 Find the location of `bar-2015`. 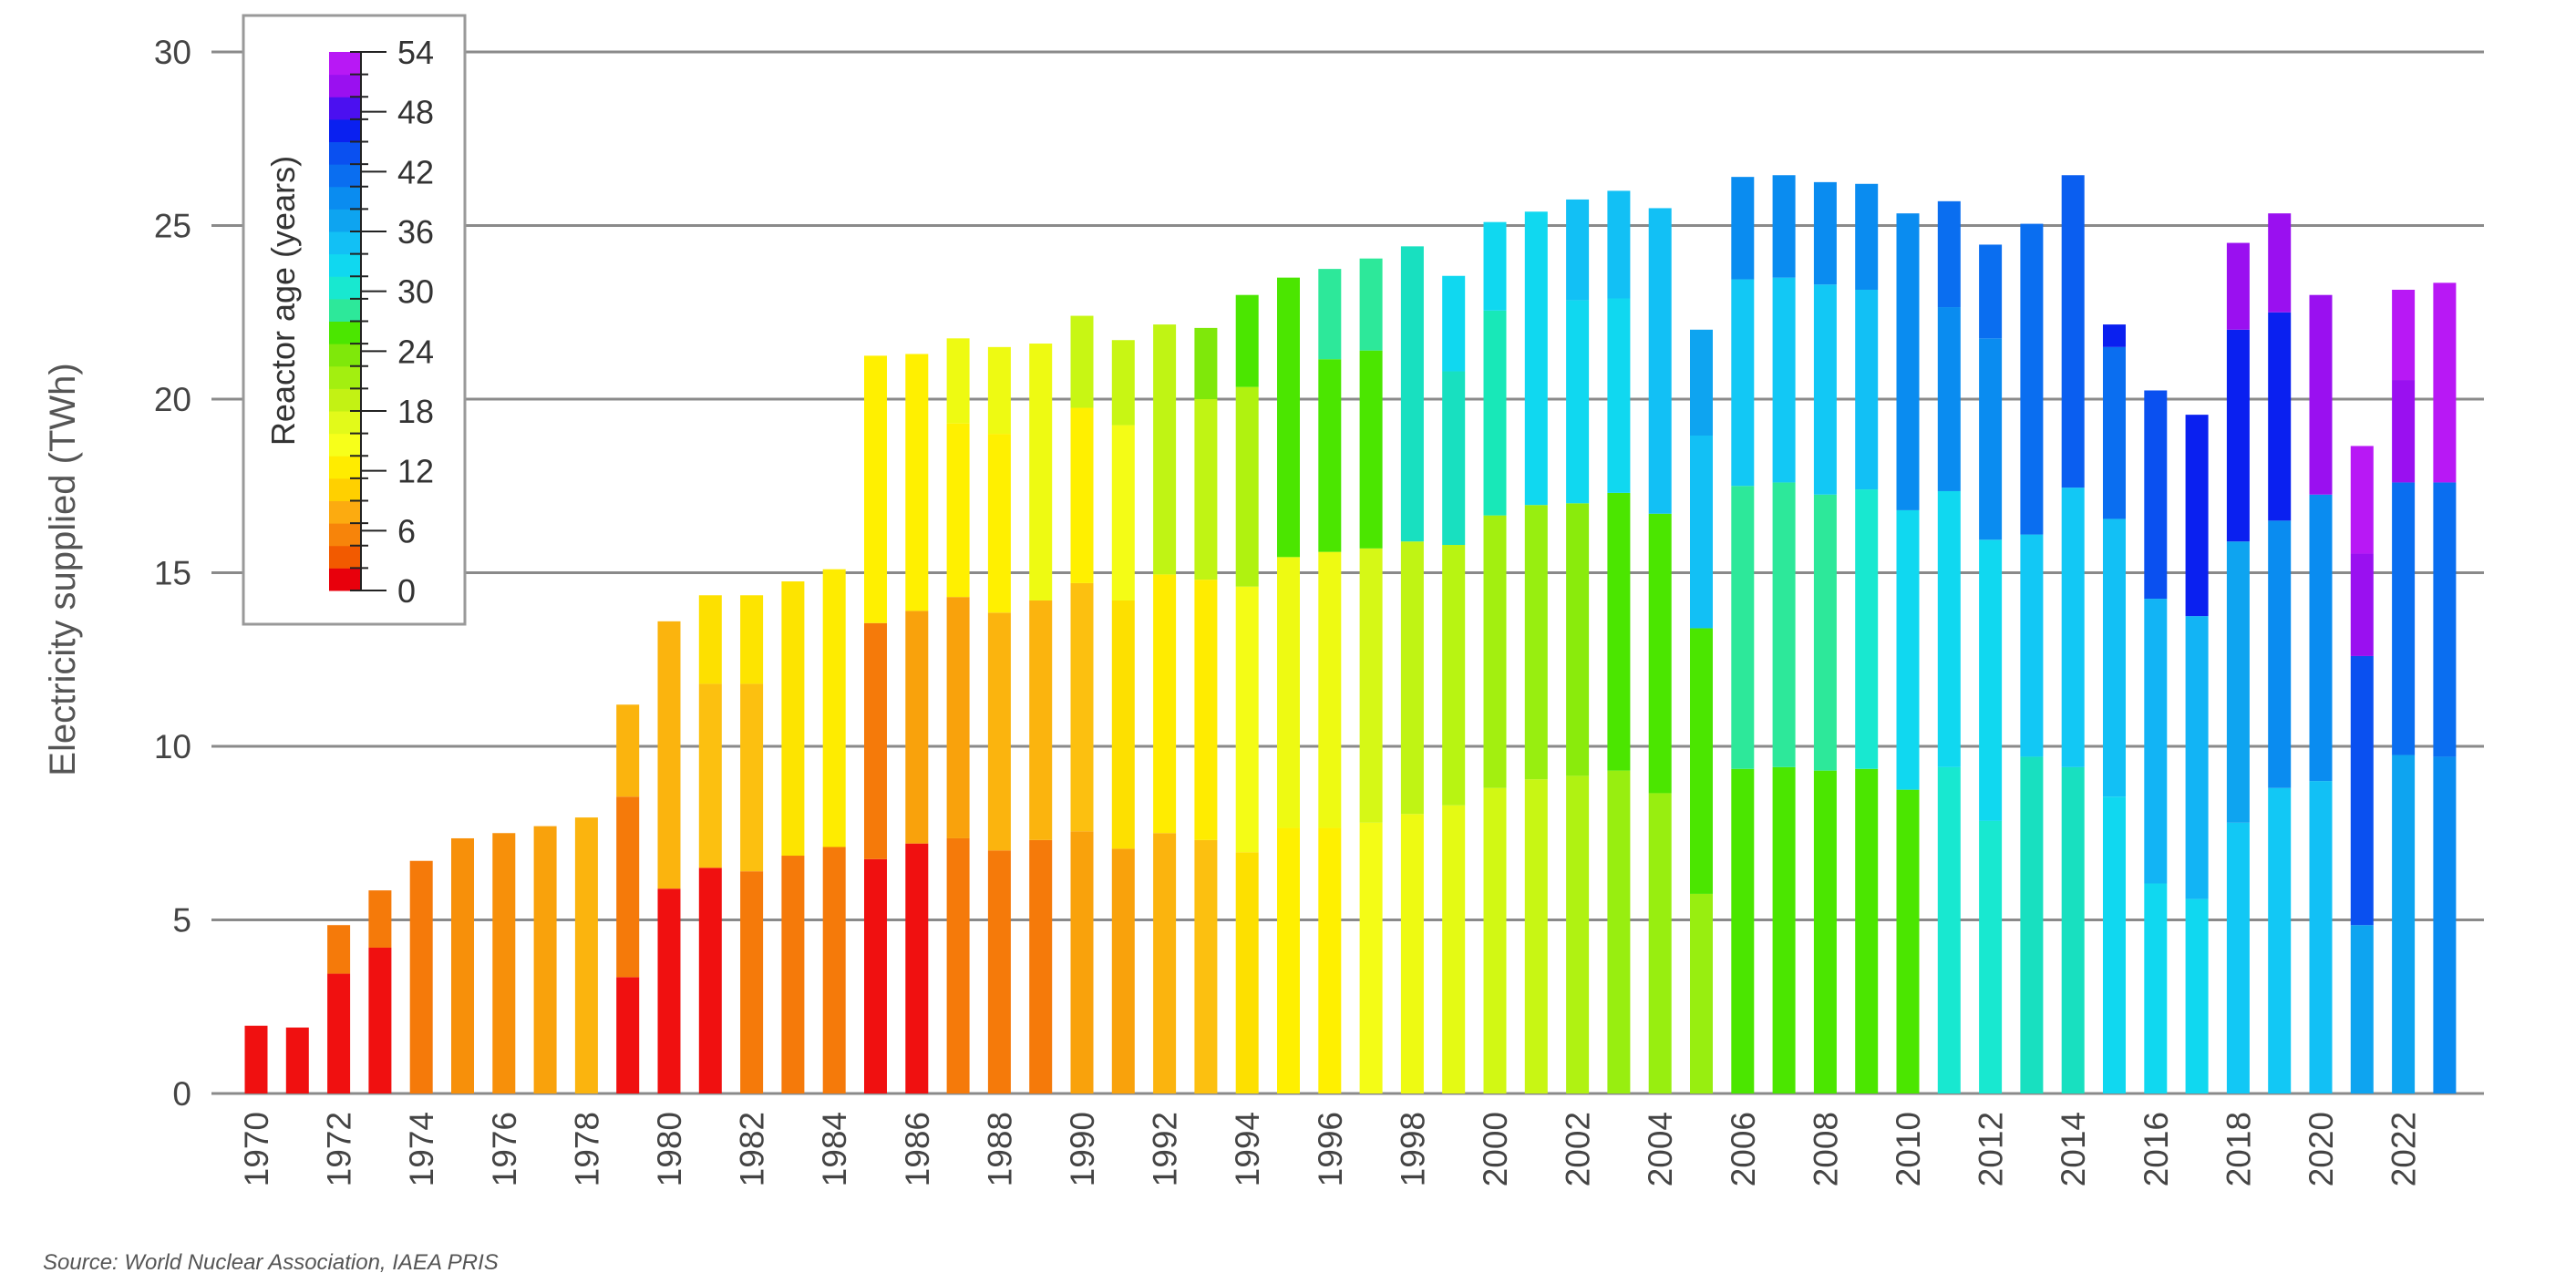

bar-2015 is located at coordinates (2114, 708).